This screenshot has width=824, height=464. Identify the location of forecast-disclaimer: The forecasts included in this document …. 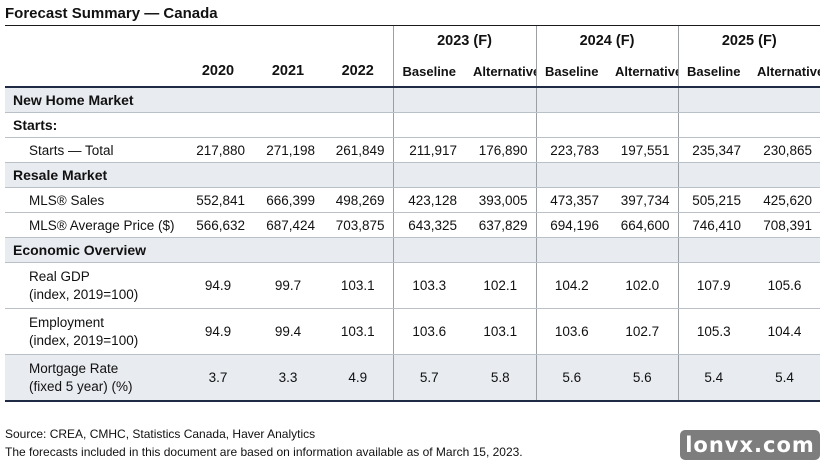
(264, 452).